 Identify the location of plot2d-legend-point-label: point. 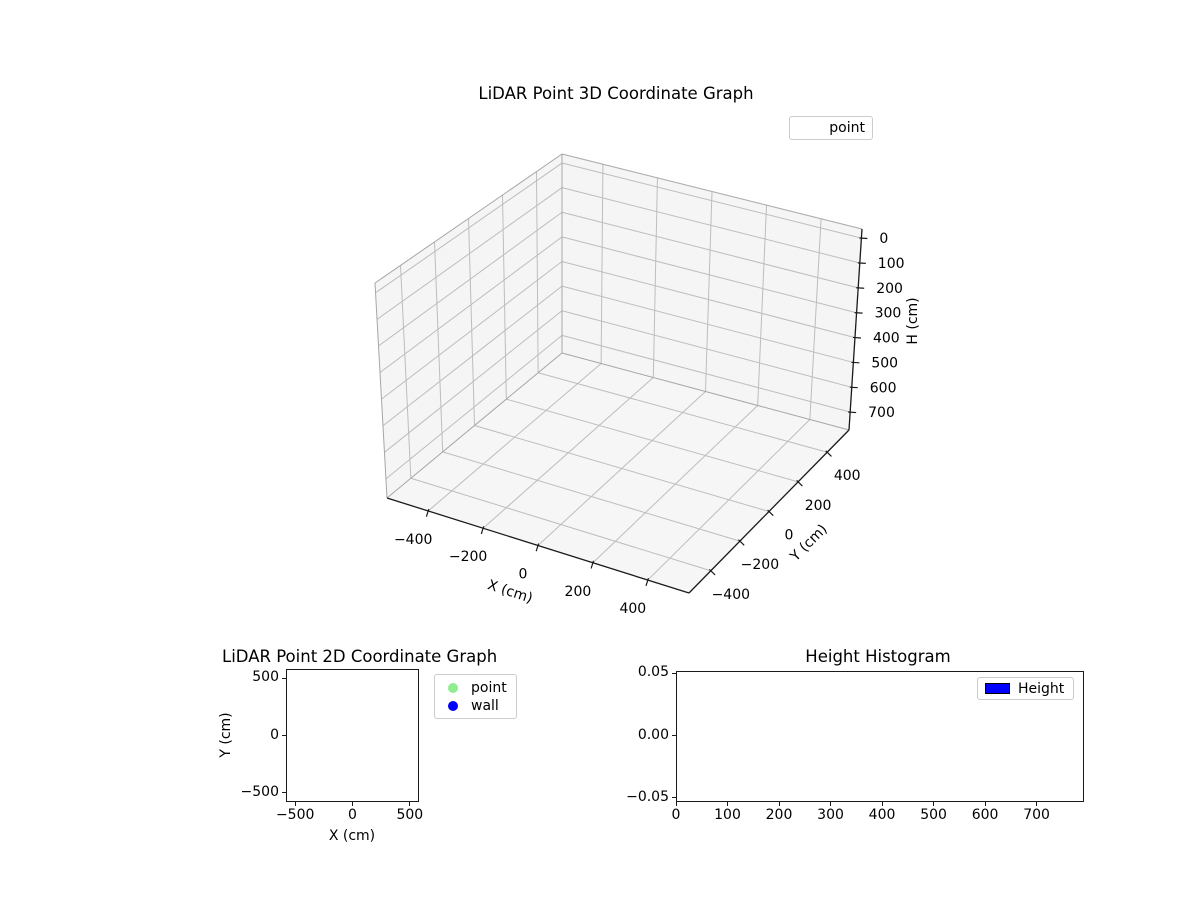
(489, 688).